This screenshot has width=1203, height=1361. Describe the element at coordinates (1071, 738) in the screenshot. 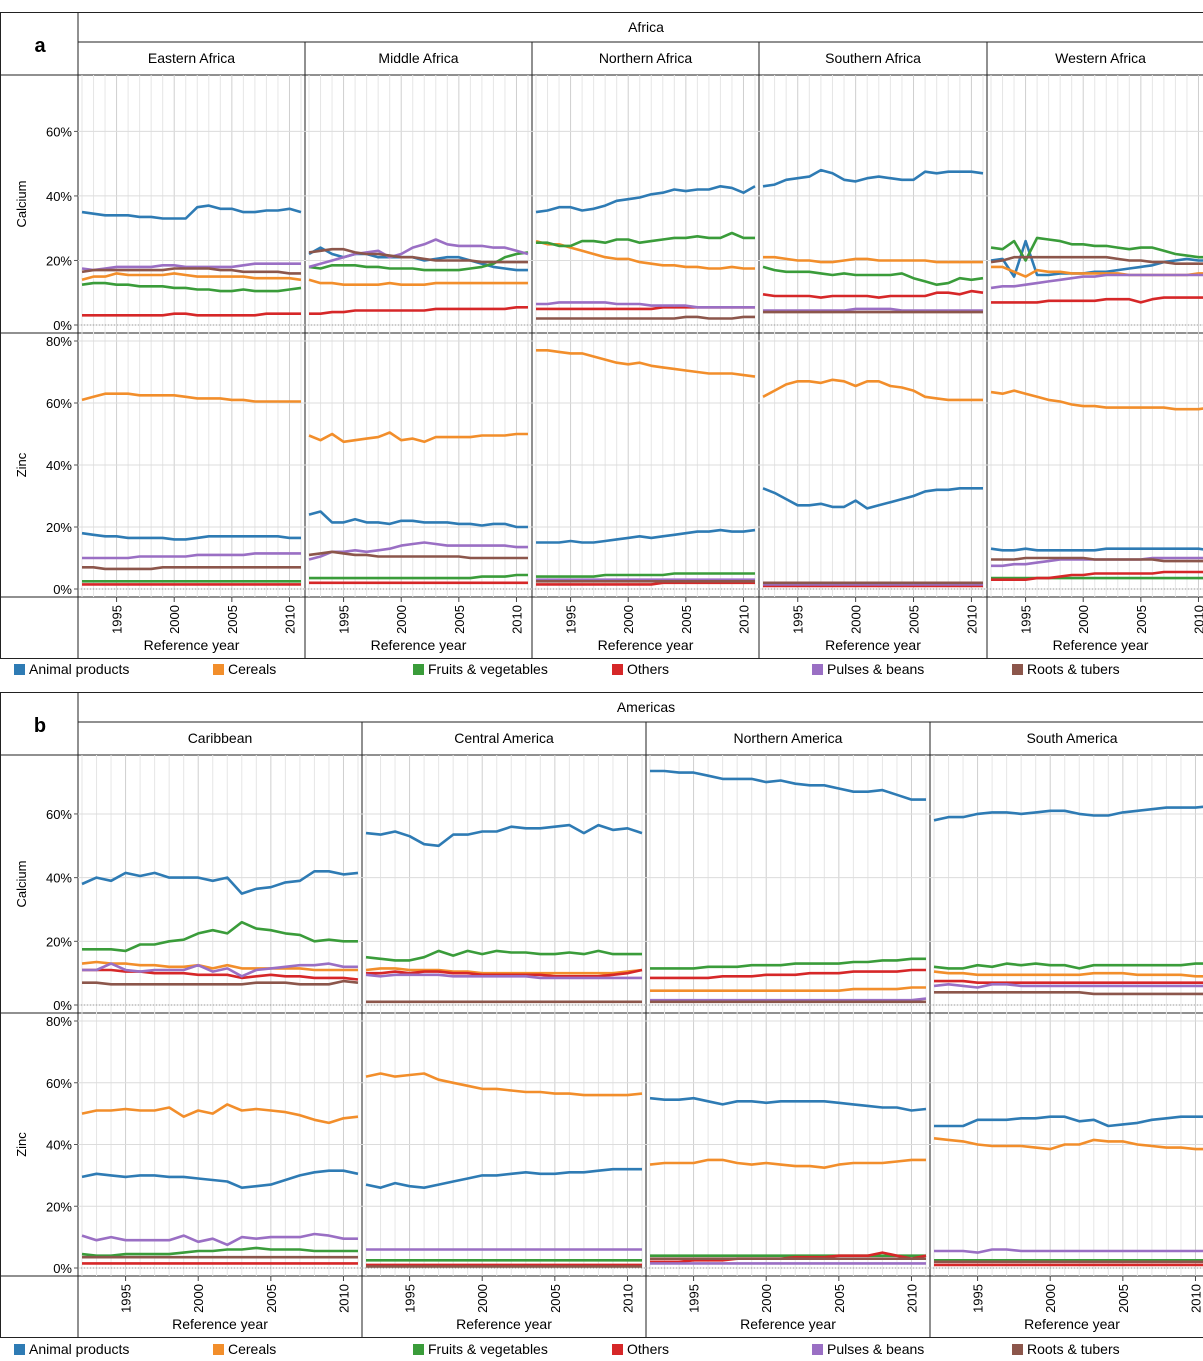

I see `facet-title: South America` at that location.